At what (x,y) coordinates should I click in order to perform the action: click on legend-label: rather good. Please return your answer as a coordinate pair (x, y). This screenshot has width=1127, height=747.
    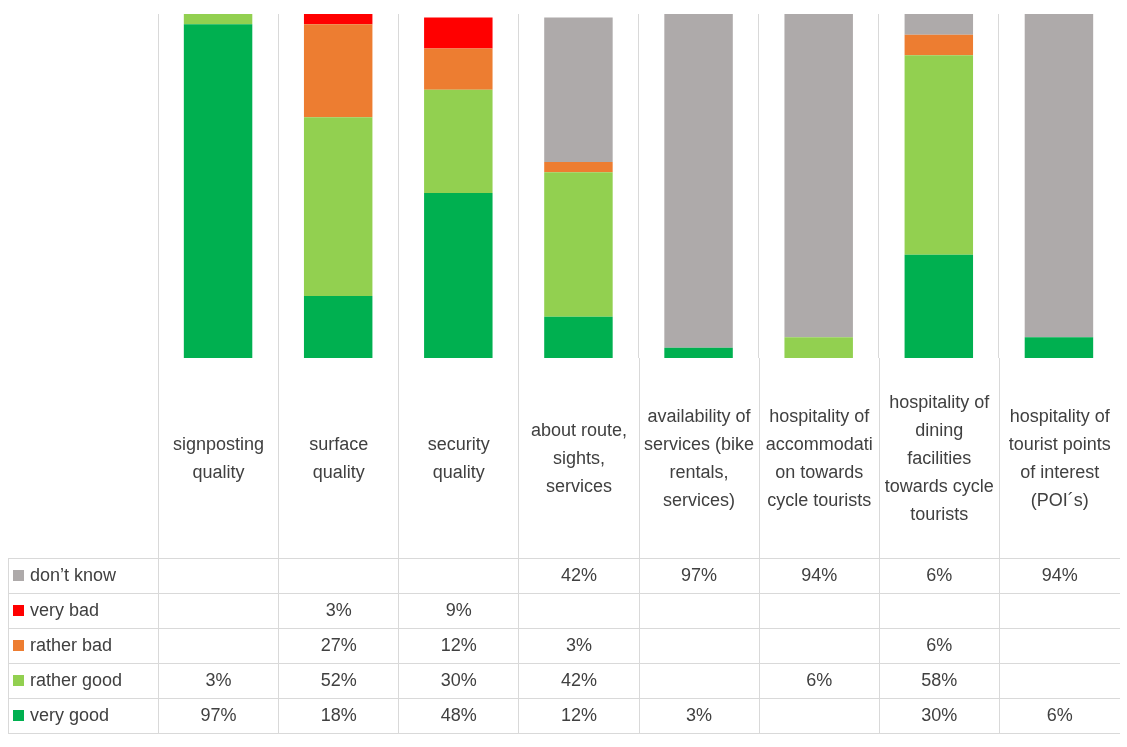
    Looking at the image, I should click on (83, 680).